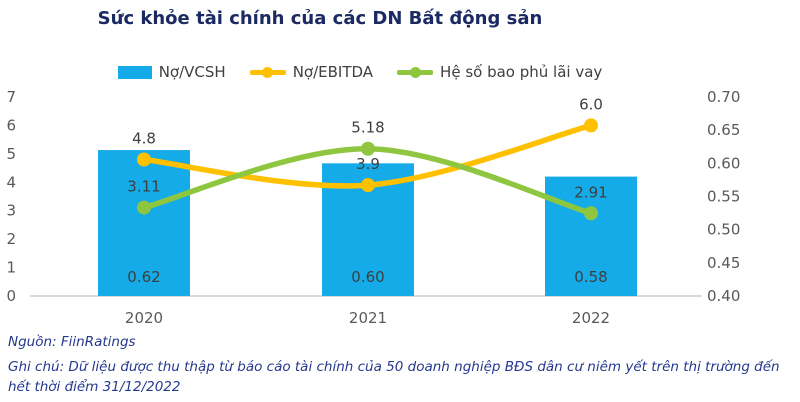 This screenshot has height=402, width=800. What do you see at coordinates (72, 342) in the screenshot?
I see `source-text: Nguồn: FiinRatings` at bounding box center [72, 342].